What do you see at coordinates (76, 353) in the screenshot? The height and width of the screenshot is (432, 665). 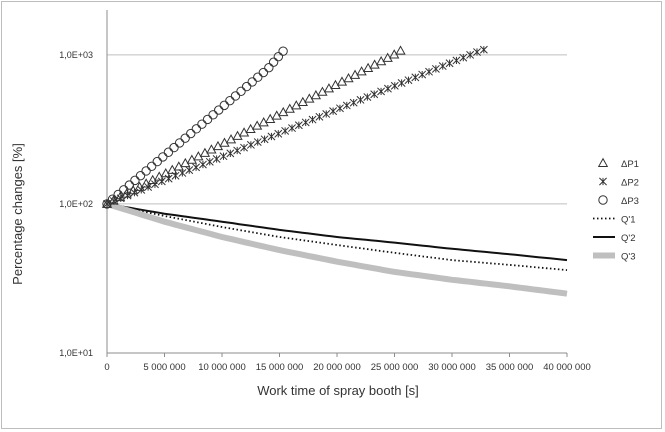 I see `y-tick-label: 1,0E+01` at bounding box center [76, 353].